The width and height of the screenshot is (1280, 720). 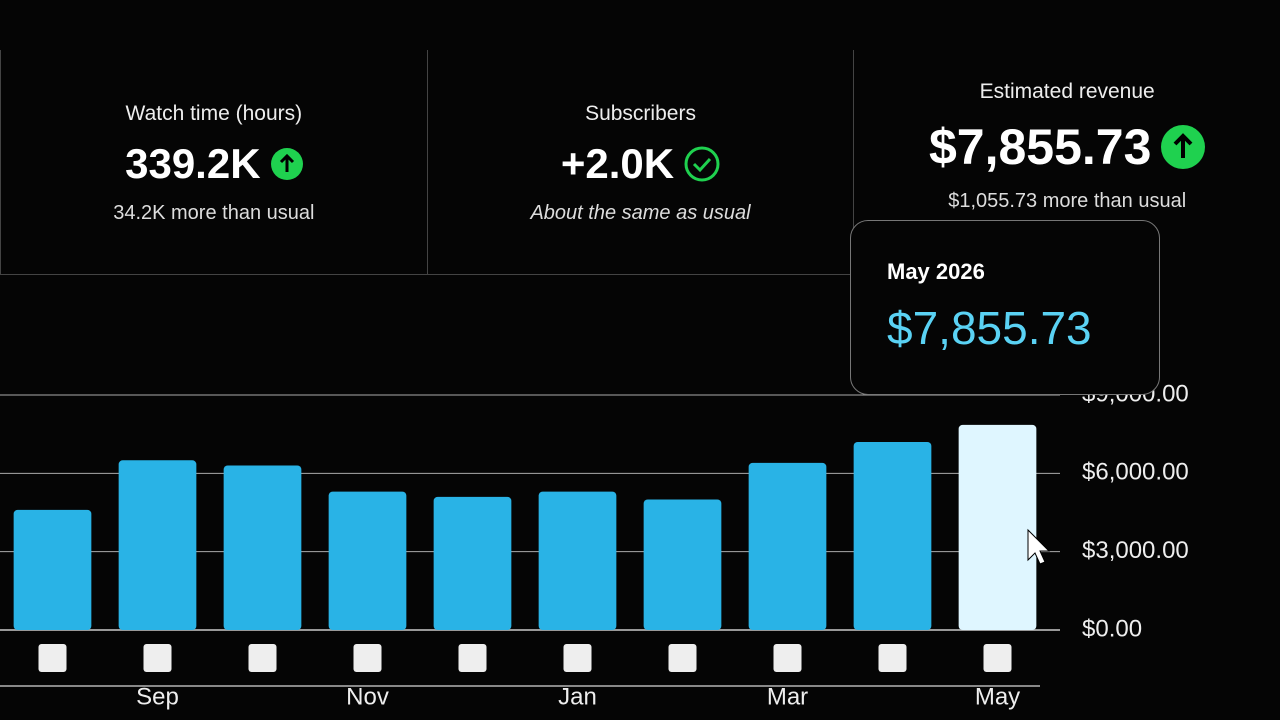 What do you see at coordinates (1135, 550) in the screenshot?
I see `y-tick-label: $3,000.00` at bounding box center [1135, 550].